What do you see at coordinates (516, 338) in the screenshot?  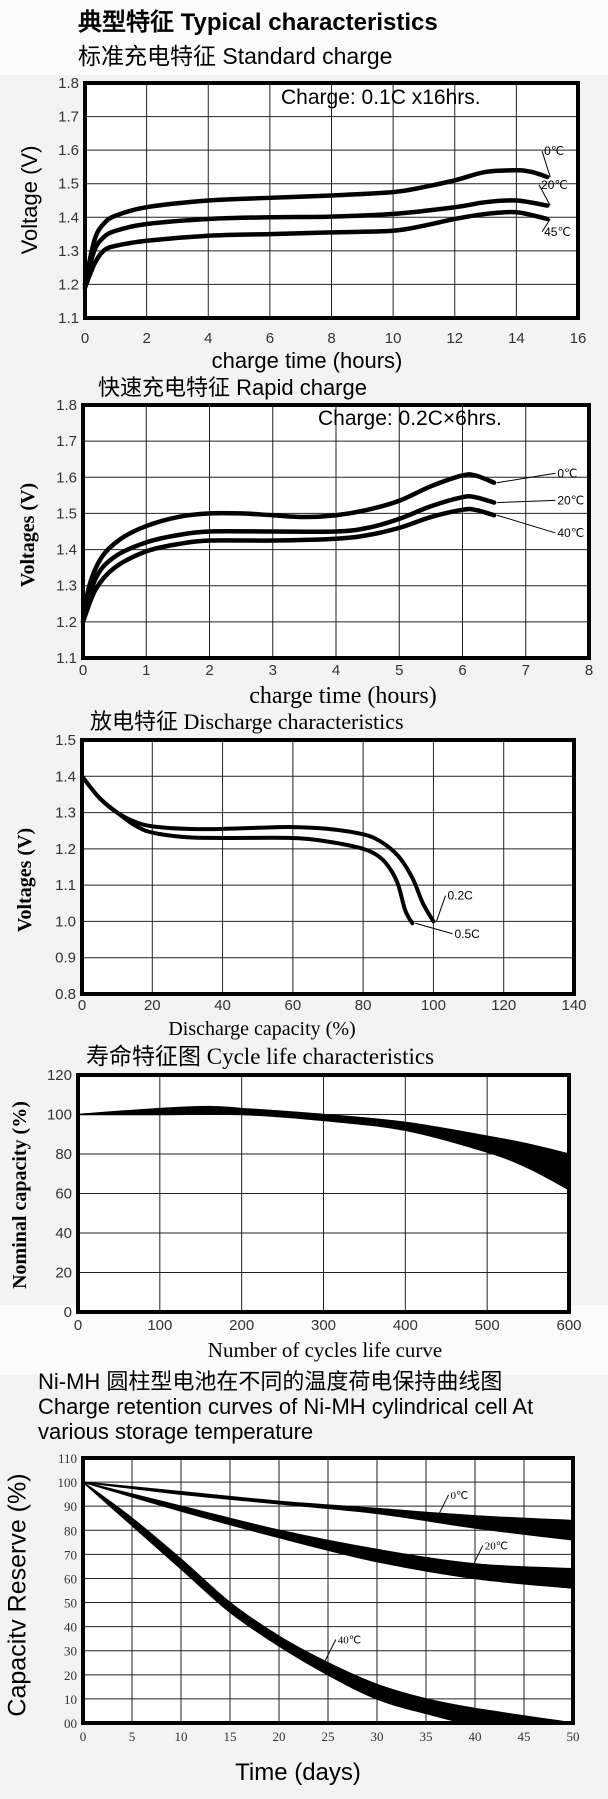 I see `x-tick-label: 14` at bounding box center [516, 338].